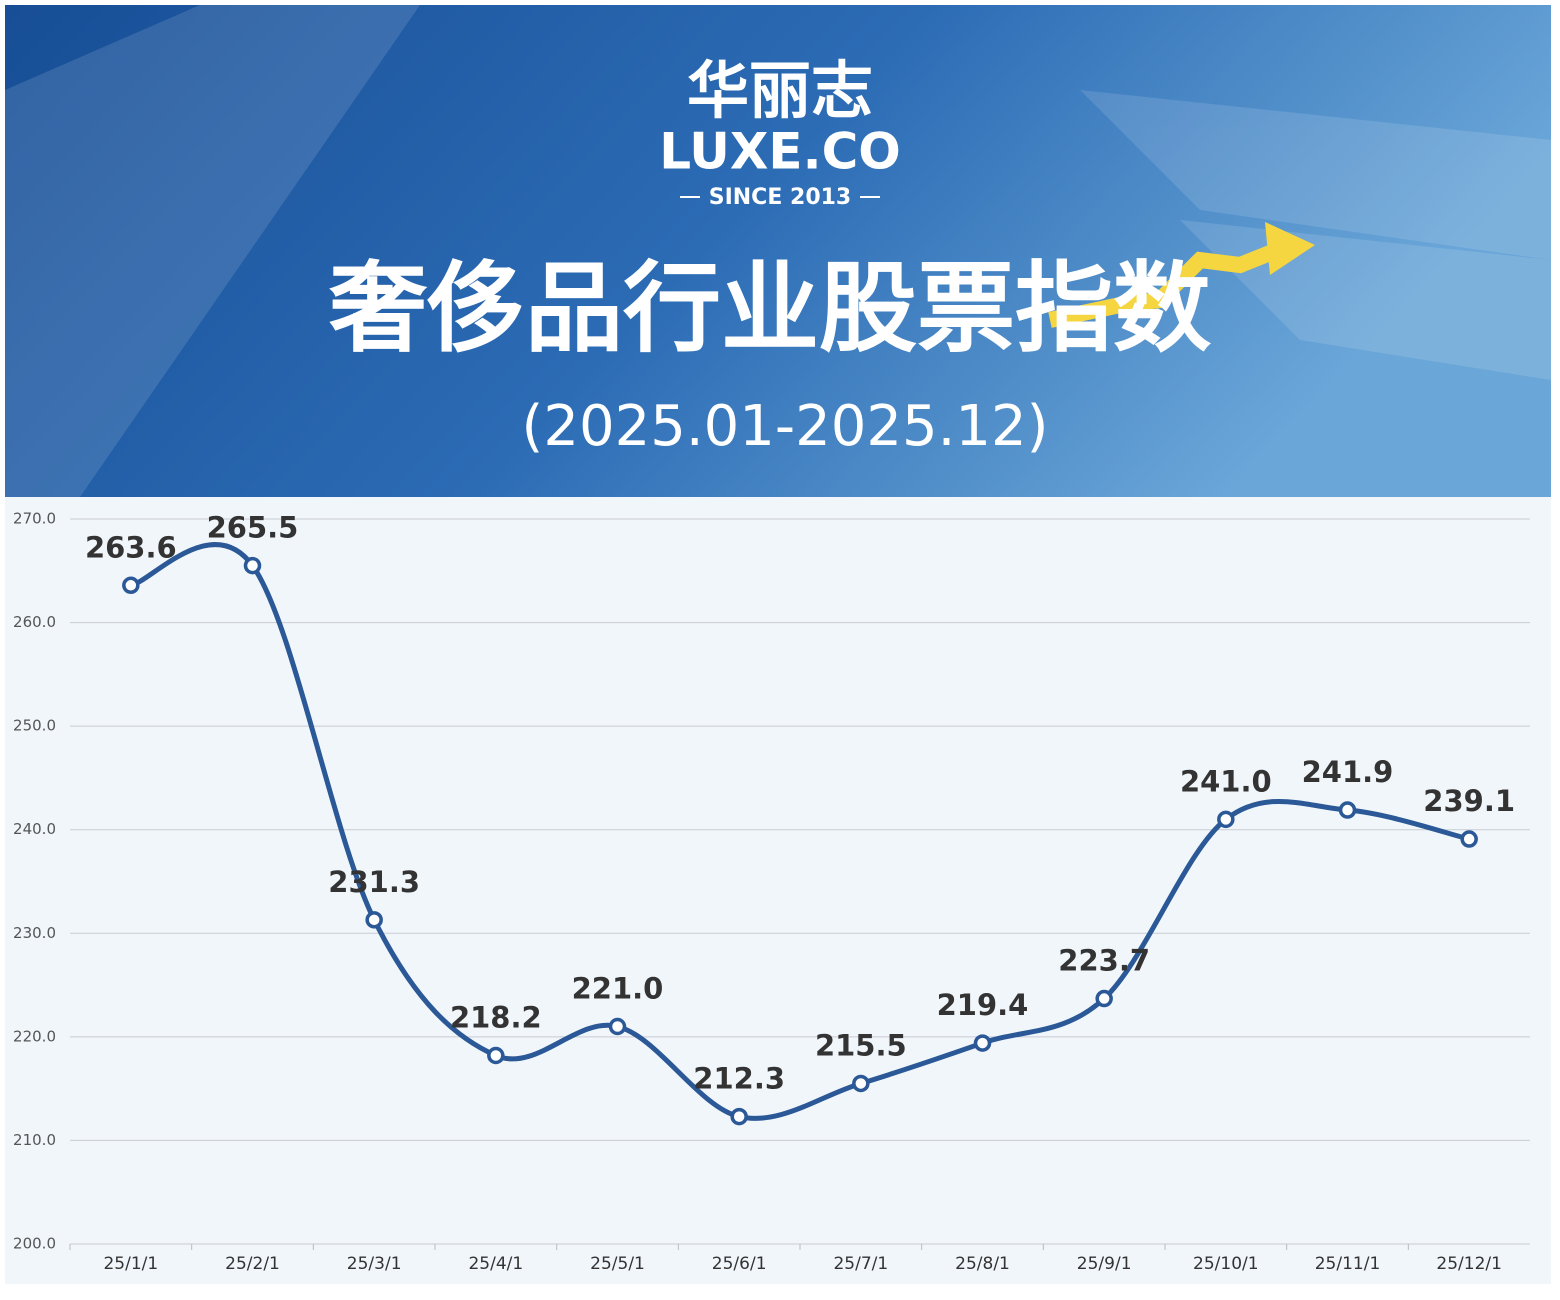 Image resolution: width=1560 pixels, height=1300 pixels. Describe the element at coordinates (739, 1079) in the screenshot. I see `data-label: 212.3` at that location.